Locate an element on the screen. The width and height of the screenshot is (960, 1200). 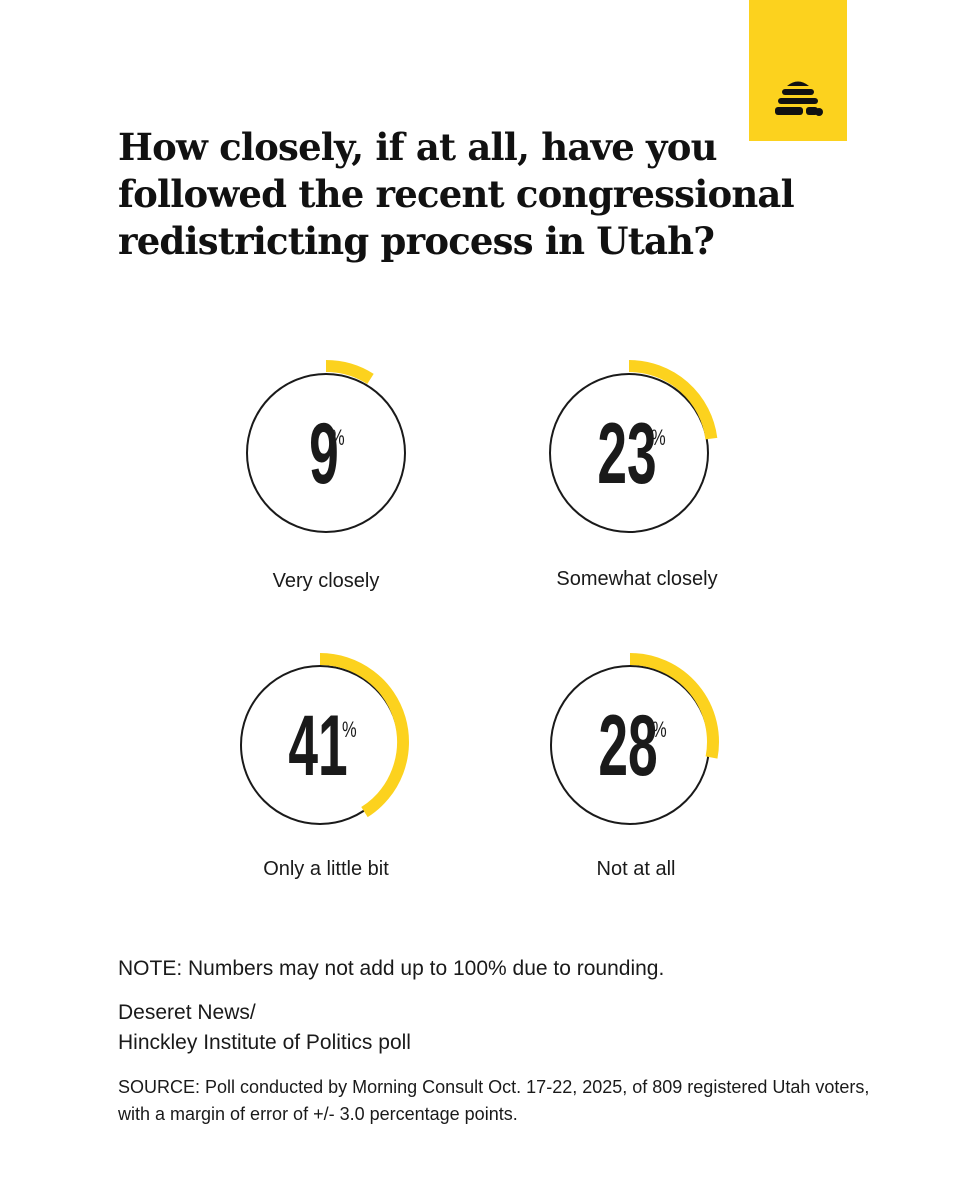
gauge-value: 9 is located at coordinates (324, 454).